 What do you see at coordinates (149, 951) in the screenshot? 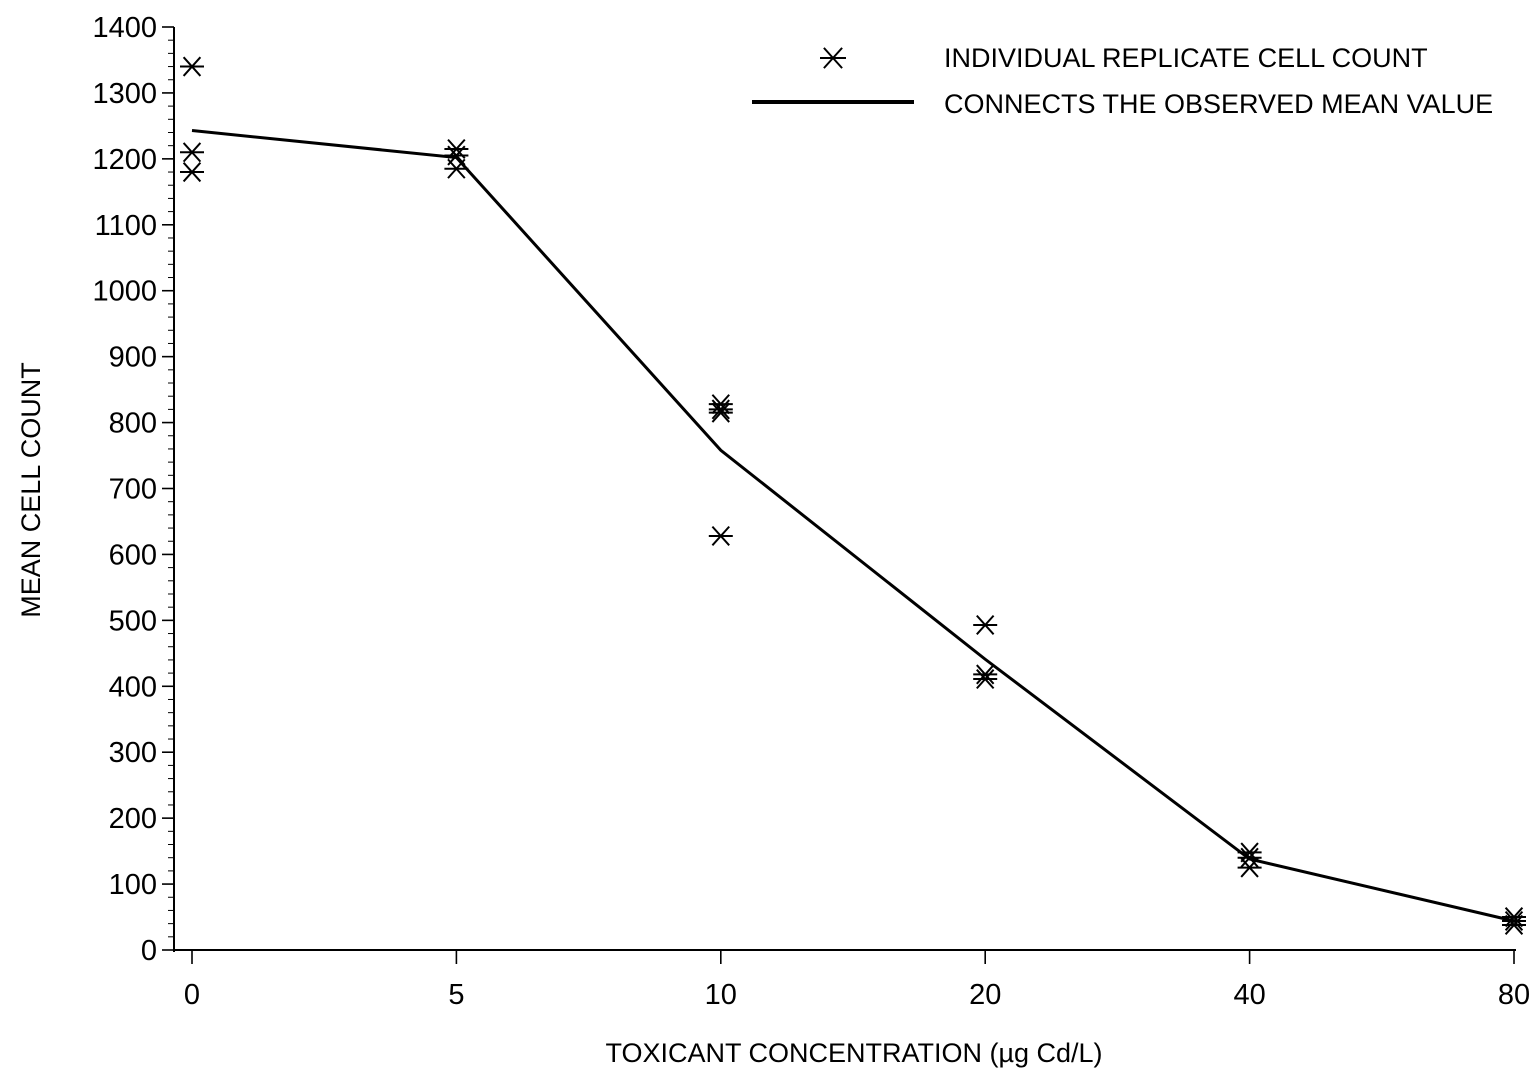
I see `y-tick-label: 0` at bounding box center [149, 951].